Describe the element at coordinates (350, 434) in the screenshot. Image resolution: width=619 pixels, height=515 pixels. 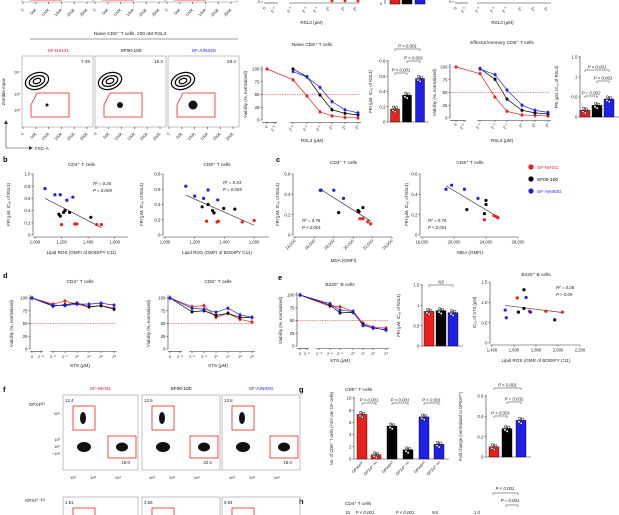
I see `y-tick-label: 4` at that location.